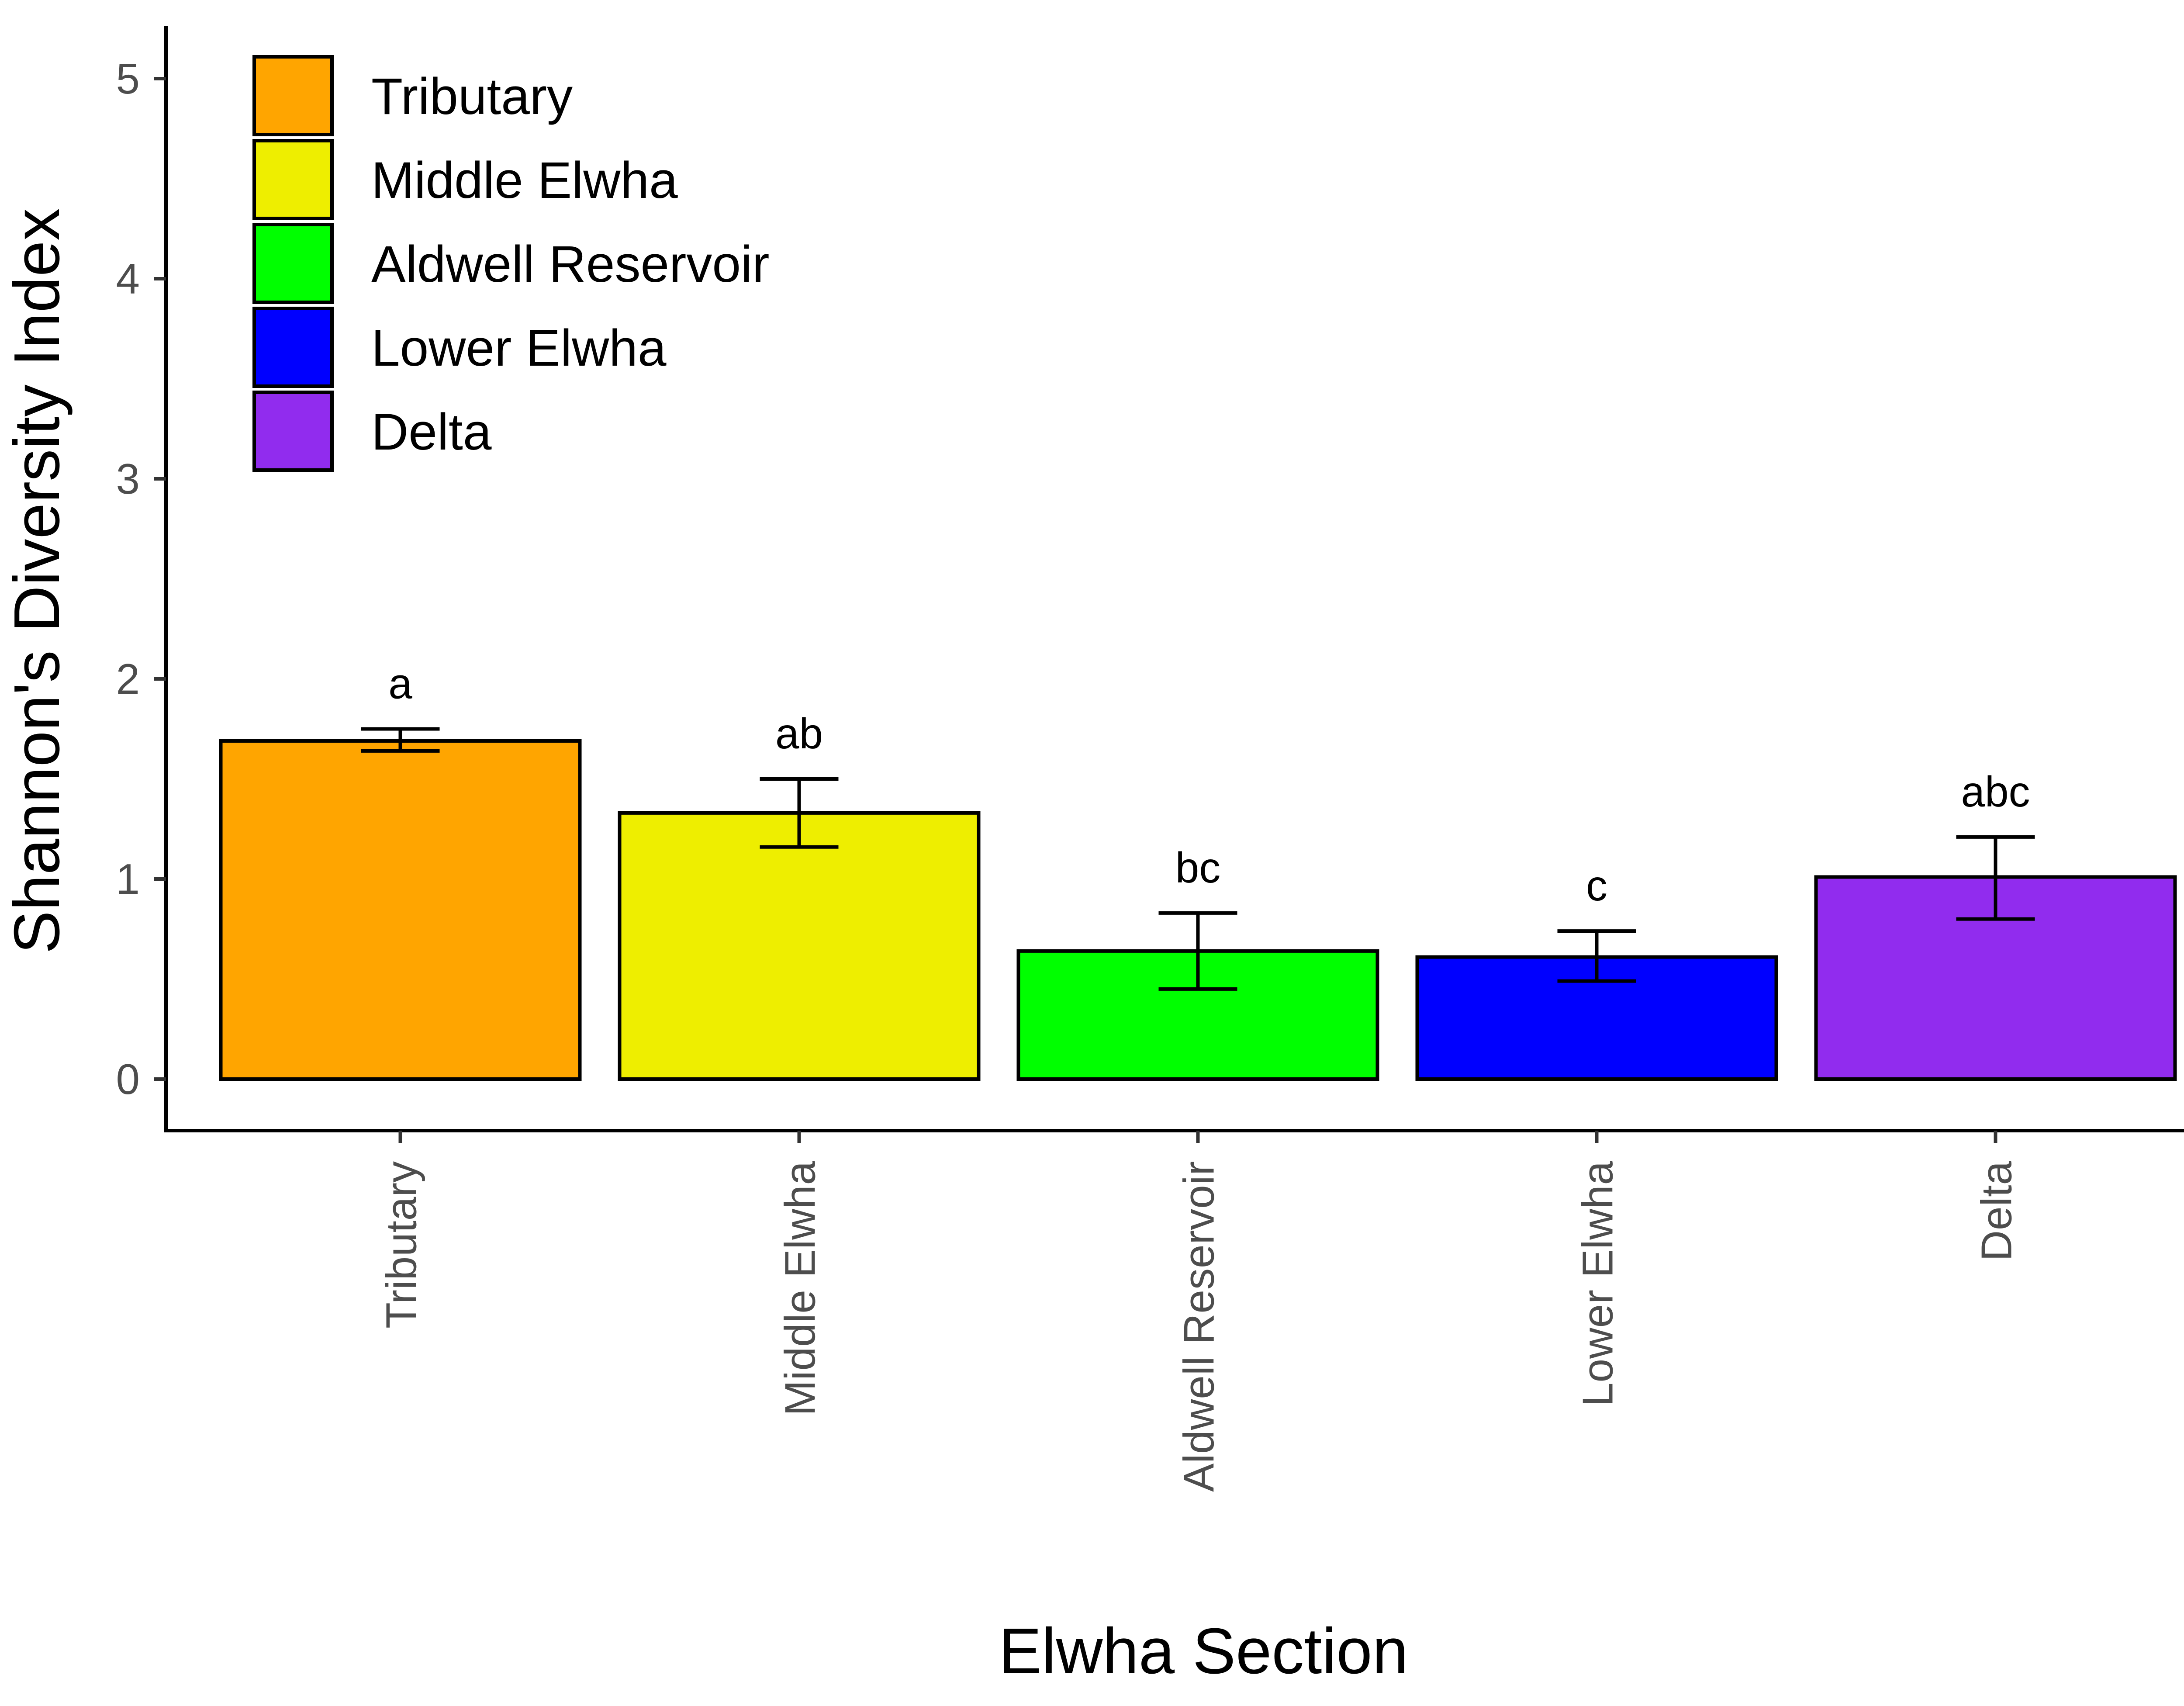 The image size is (2184, 1706). Describe the element at coordinates (519, 348) in the screenshot. I see `legend-label: Lower Elwha` at that location.